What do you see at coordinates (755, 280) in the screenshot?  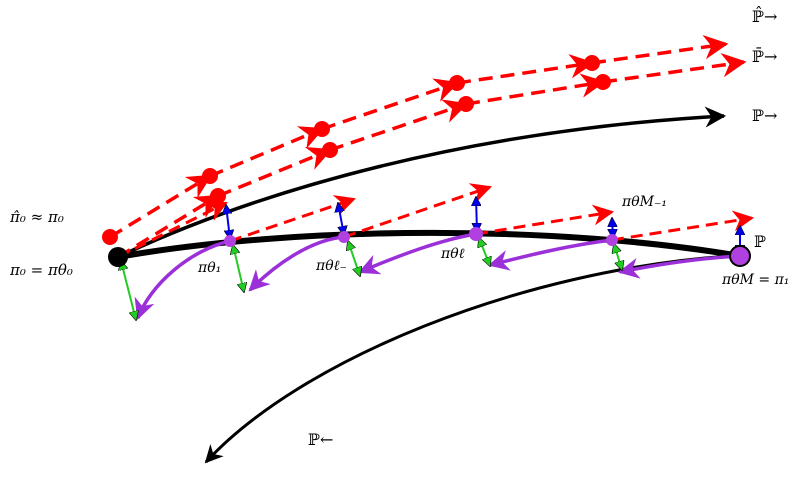 I see `label-pi-theta-M: πθM = π₁` at bounding box center [755, 280].